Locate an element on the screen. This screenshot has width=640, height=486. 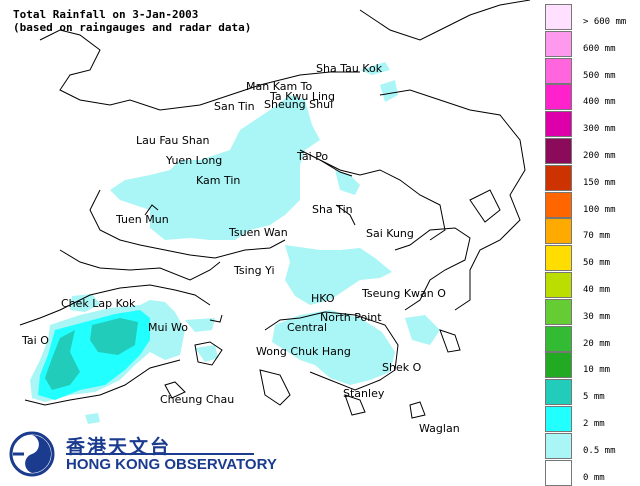
place-label-man-kam-to: Man Kam To is located at coordinates (279, 86).